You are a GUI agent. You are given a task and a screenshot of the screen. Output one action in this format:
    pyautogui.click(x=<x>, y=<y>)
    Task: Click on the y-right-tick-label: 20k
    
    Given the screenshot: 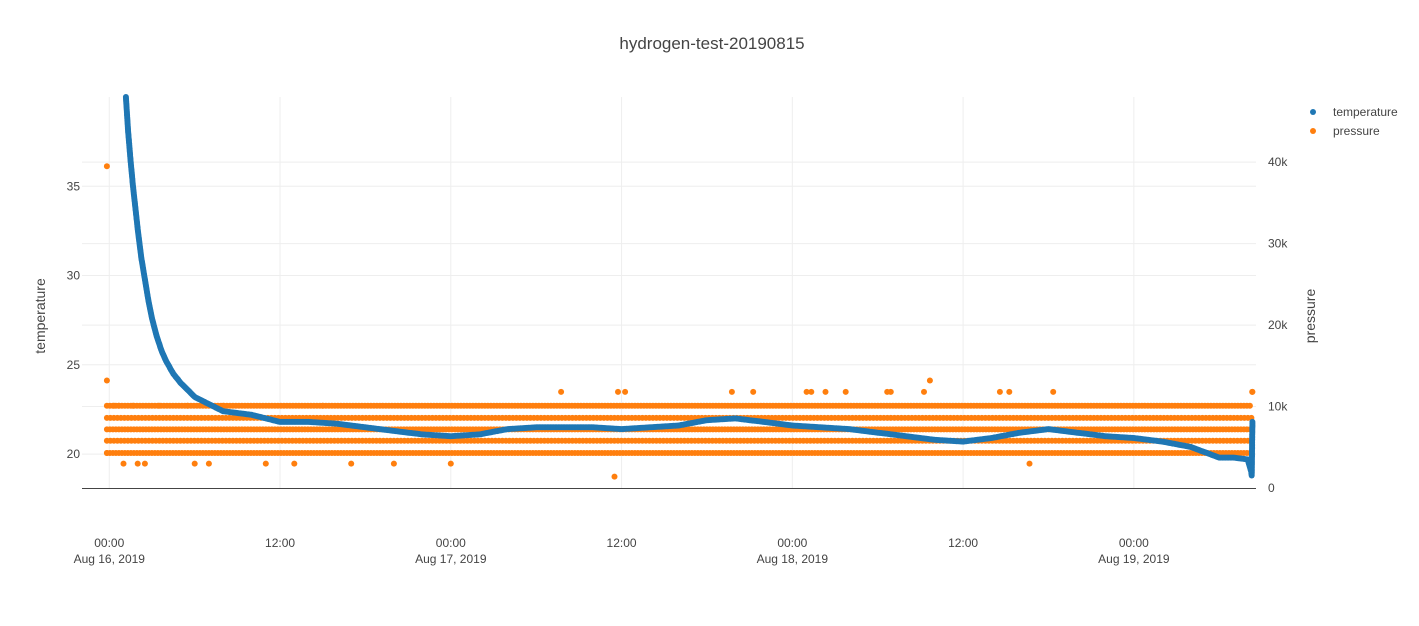 What is the action you would take?
    pyautogui.click(x=1278, y=325)
    